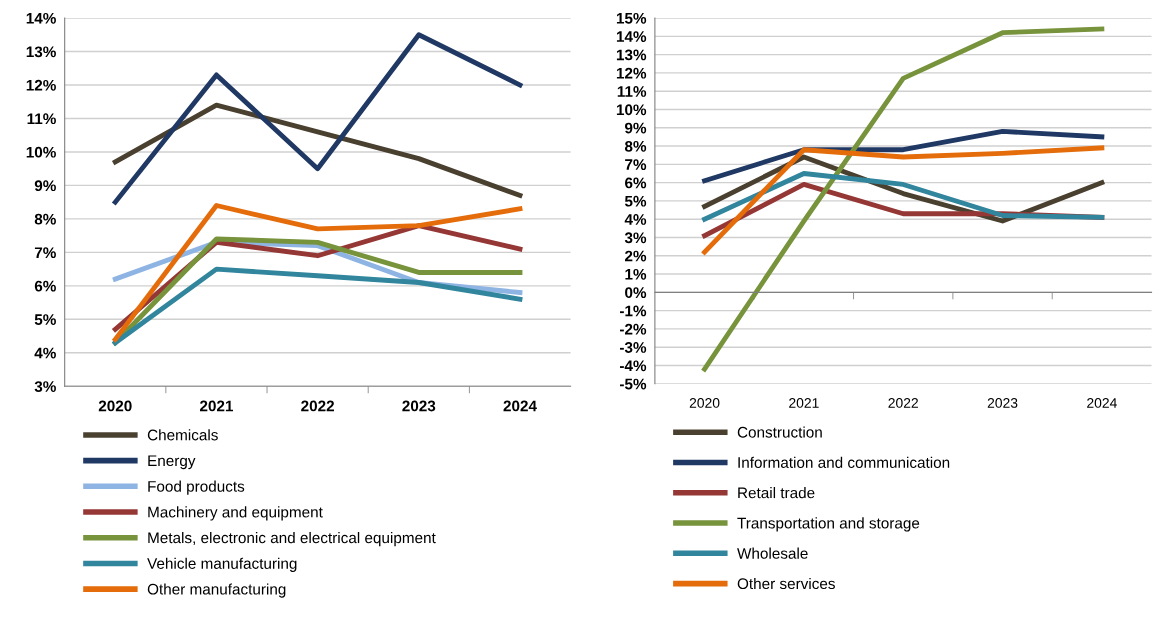 This screenshot has height=622, width=1155. I want to click on y-tick-label: -2%, so click(633, 329).